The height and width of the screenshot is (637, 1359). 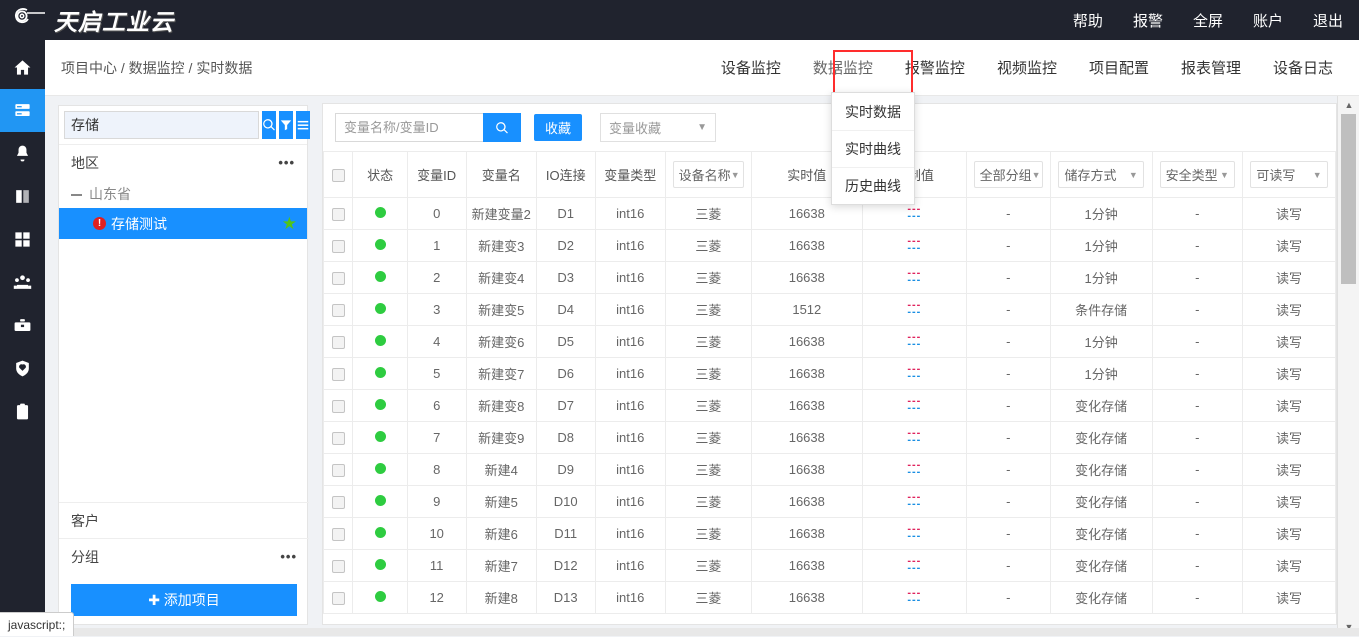 I want to click on security-type-select: 安全类型 ▼, so click(x=1197, y=174).